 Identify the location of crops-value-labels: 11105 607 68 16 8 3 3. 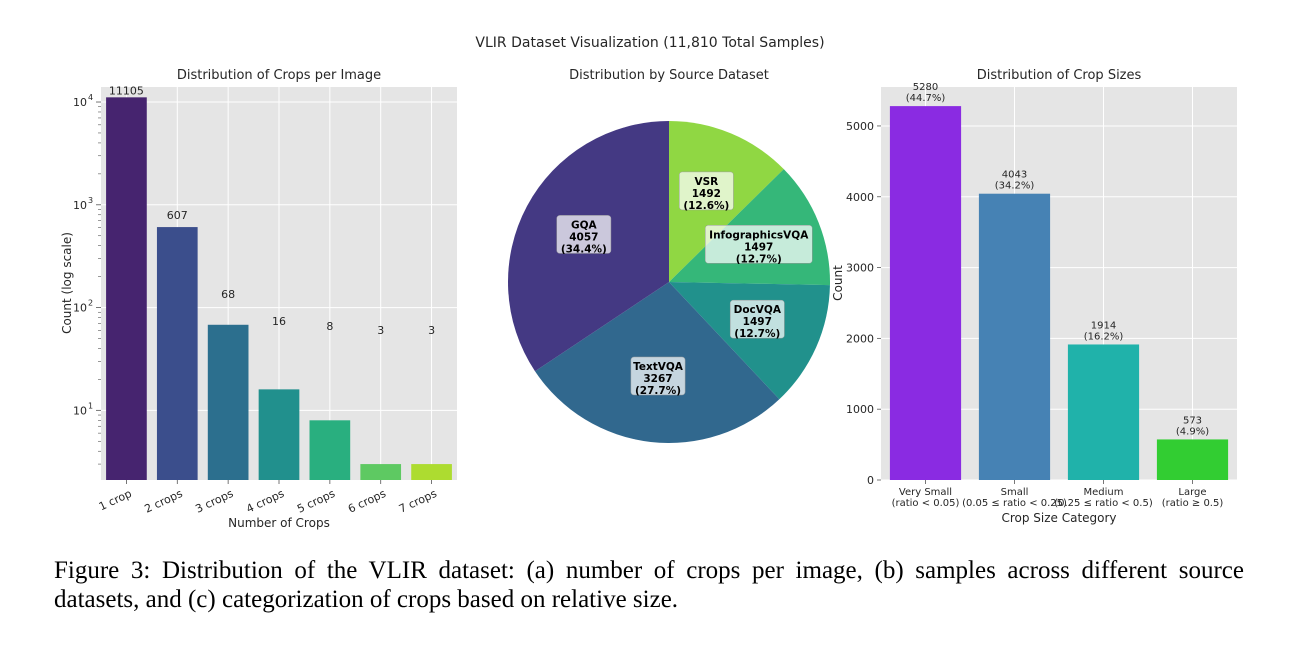
(272, 210).